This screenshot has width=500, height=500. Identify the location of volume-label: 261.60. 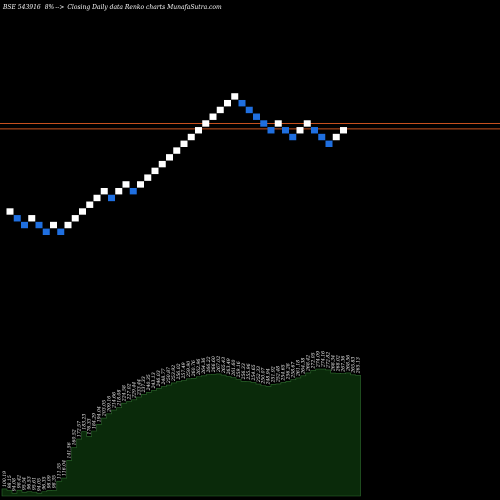
(234, 368).